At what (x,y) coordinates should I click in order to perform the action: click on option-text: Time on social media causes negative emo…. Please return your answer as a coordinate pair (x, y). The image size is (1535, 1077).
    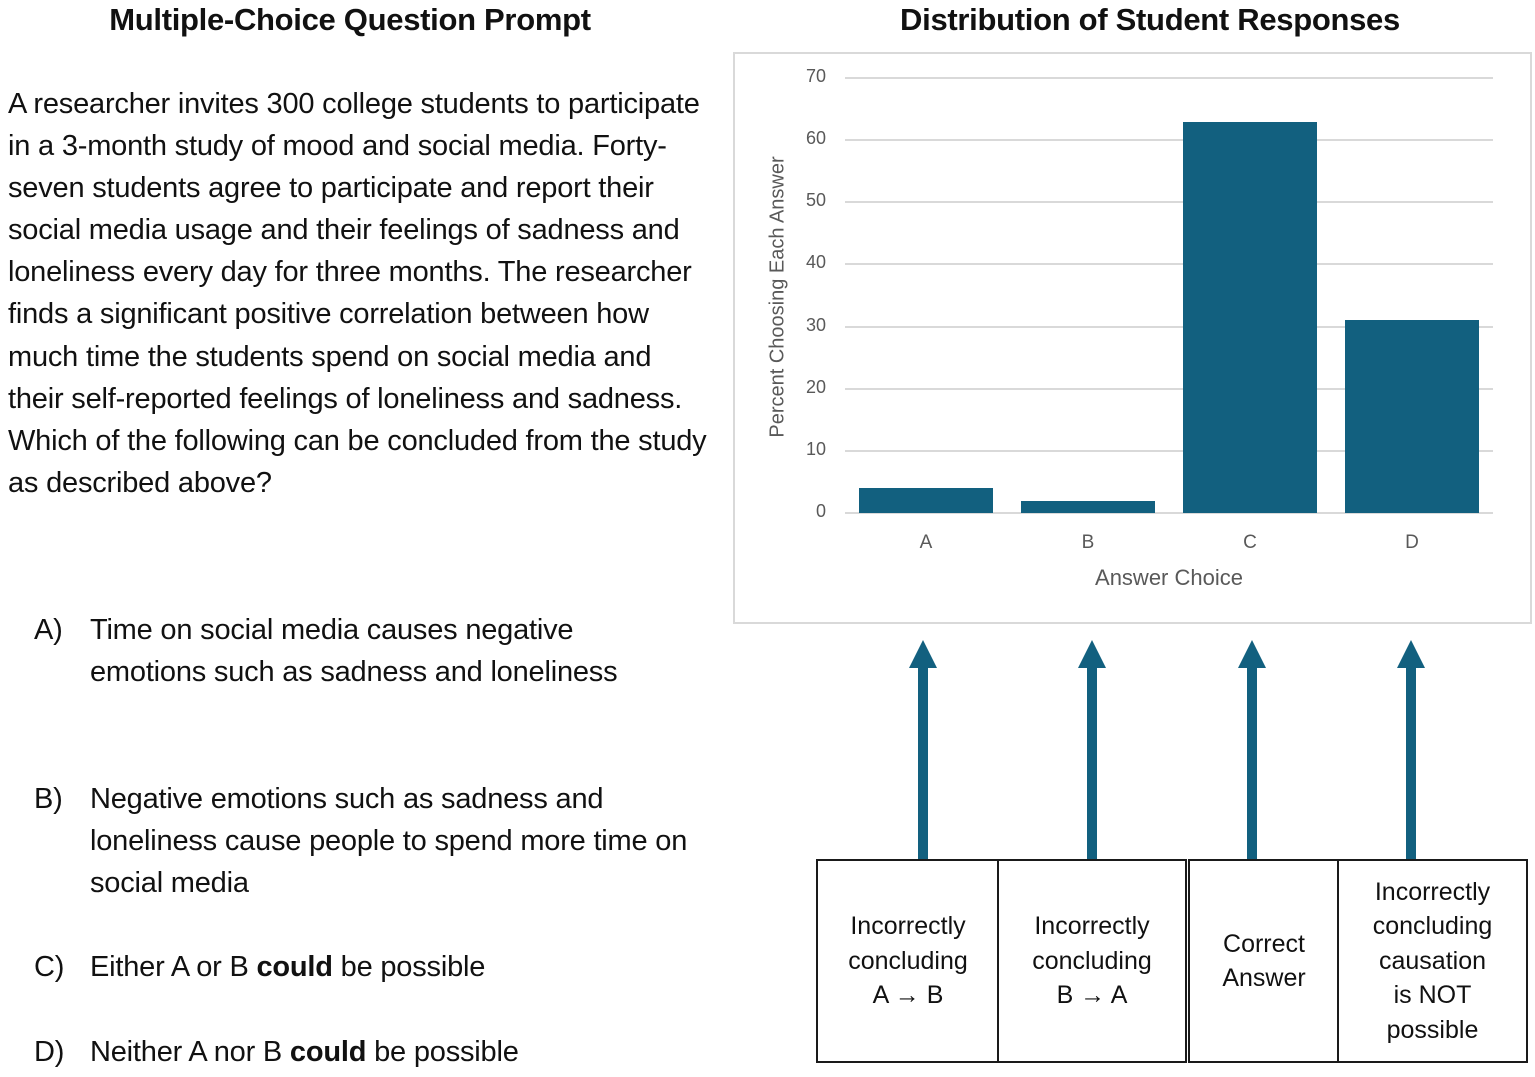
    Looking at the image, I should click on (354, 651).